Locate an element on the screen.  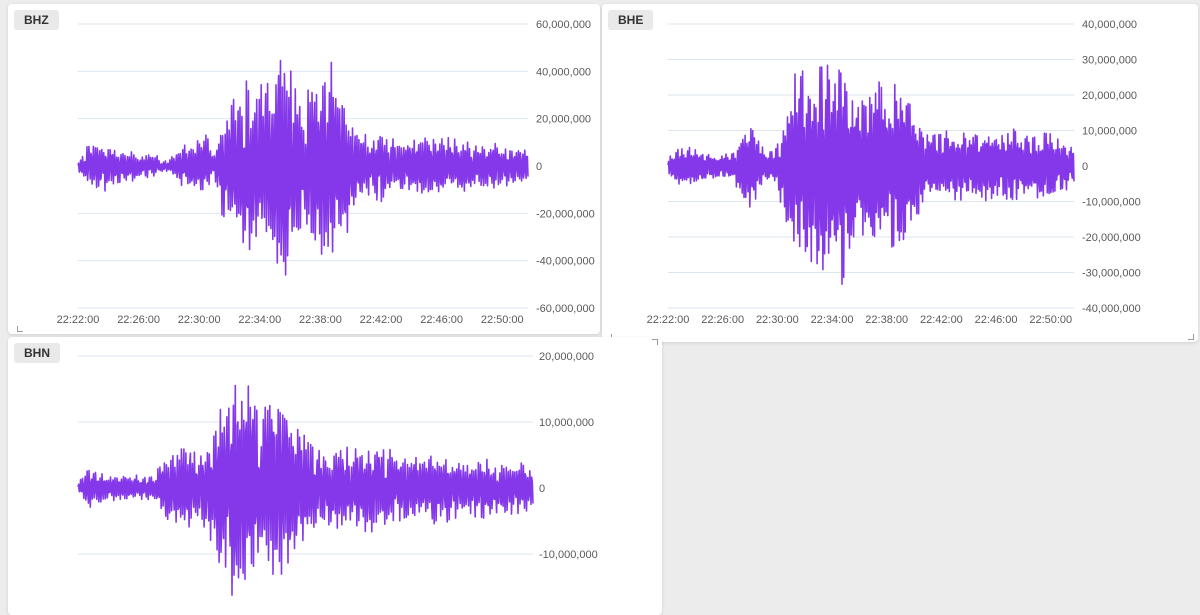
waveform-series-bhz is located at coordinates (303, 167).